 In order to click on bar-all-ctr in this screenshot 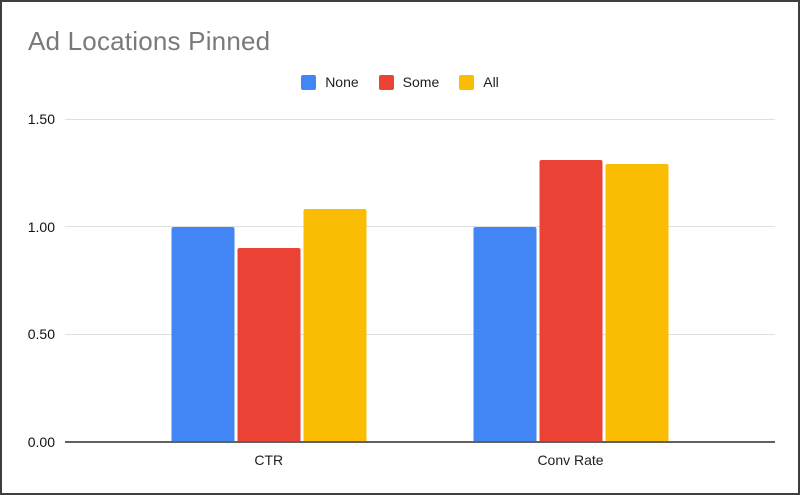, I will do `click(335, 325)`.